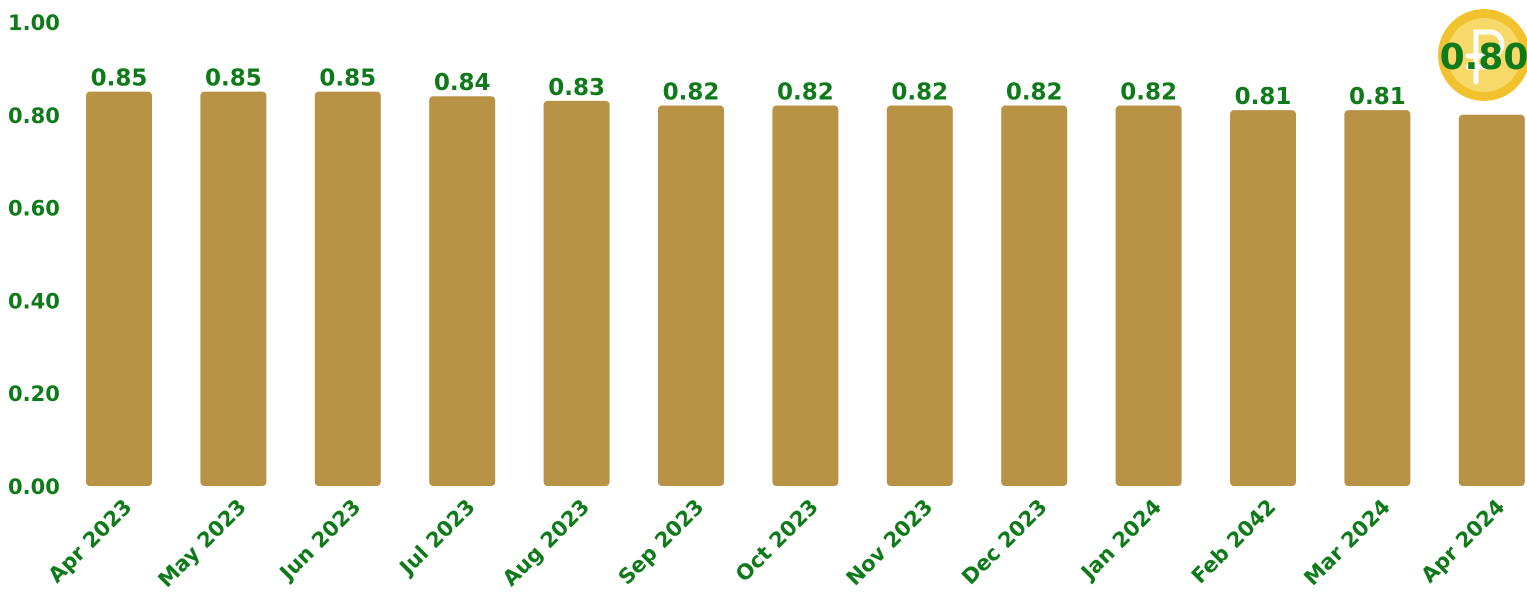  What do you see at coordinates (201, 543) in the screenshot?
I see `x-tick-label: May 2023` at bounding box center [201, 543].